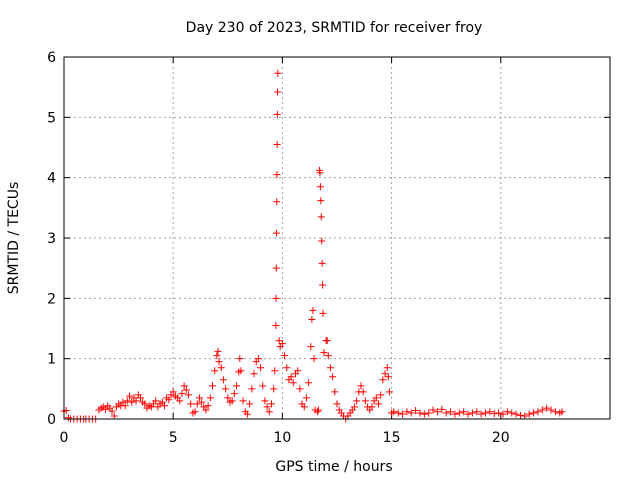  What do you see at coordinates (51, 420) in the screenshot?
I see `y-tick-label: 0` at bounding box center [51, 420].